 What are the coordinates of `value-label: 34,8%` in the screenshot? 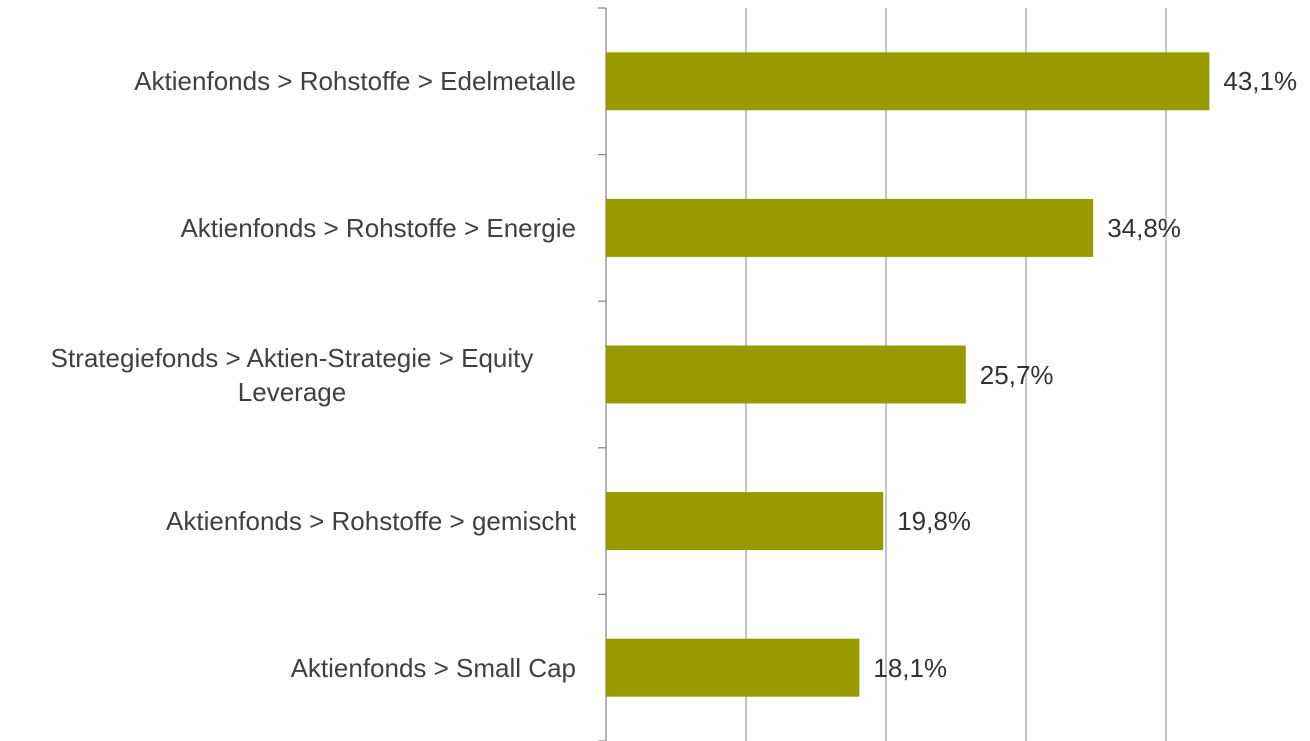 It's located at (1144, 227).